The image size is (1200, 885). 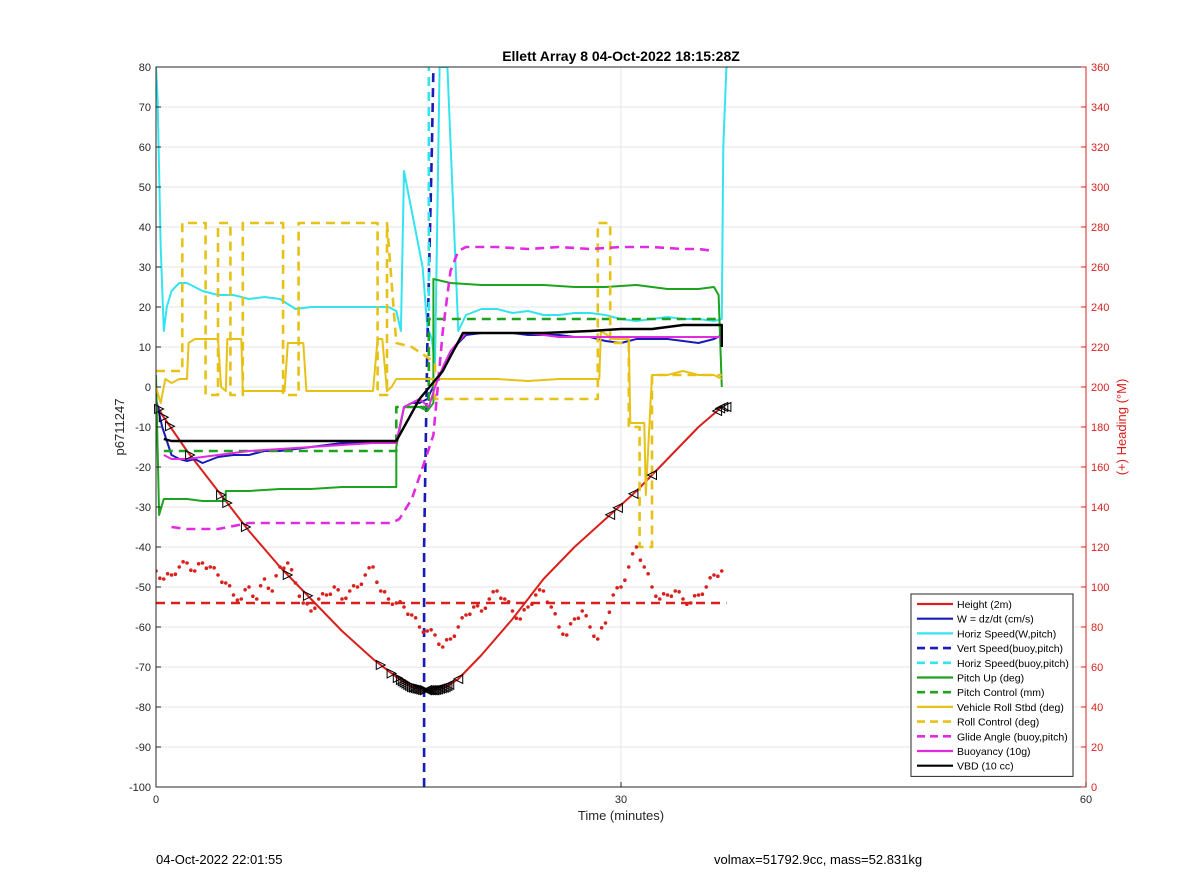 What do you see at coordinates (1100, 228) in the screenshot?
I see `y2-tick-label: 280` at bounding box center [1100, 228].